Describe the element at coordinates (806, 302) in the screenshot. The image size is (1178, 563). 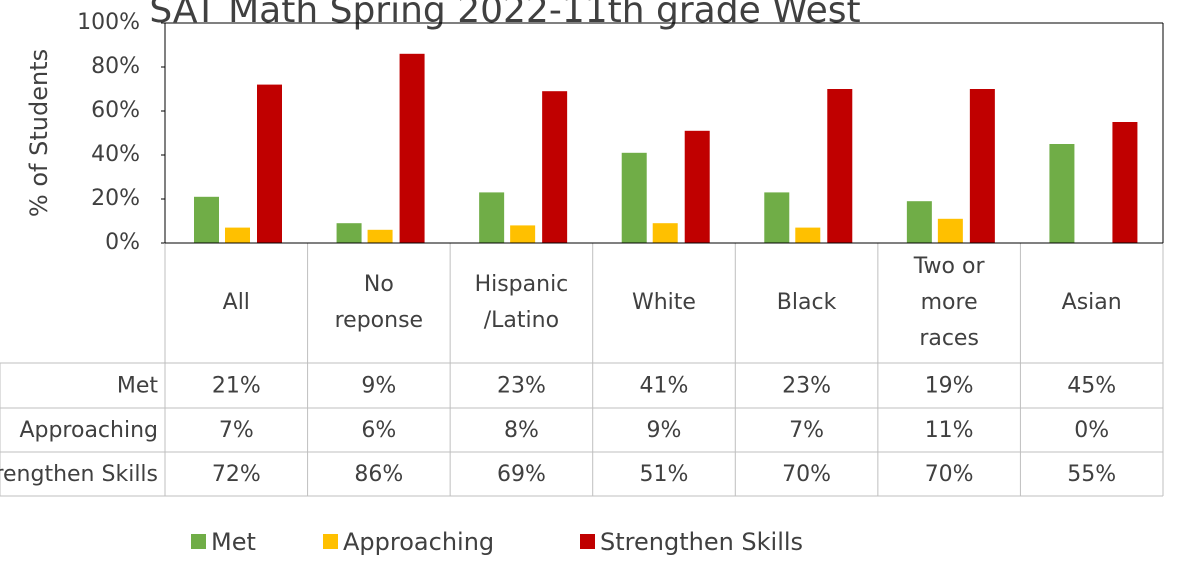
I see `x-tick-label: Black` at that location.